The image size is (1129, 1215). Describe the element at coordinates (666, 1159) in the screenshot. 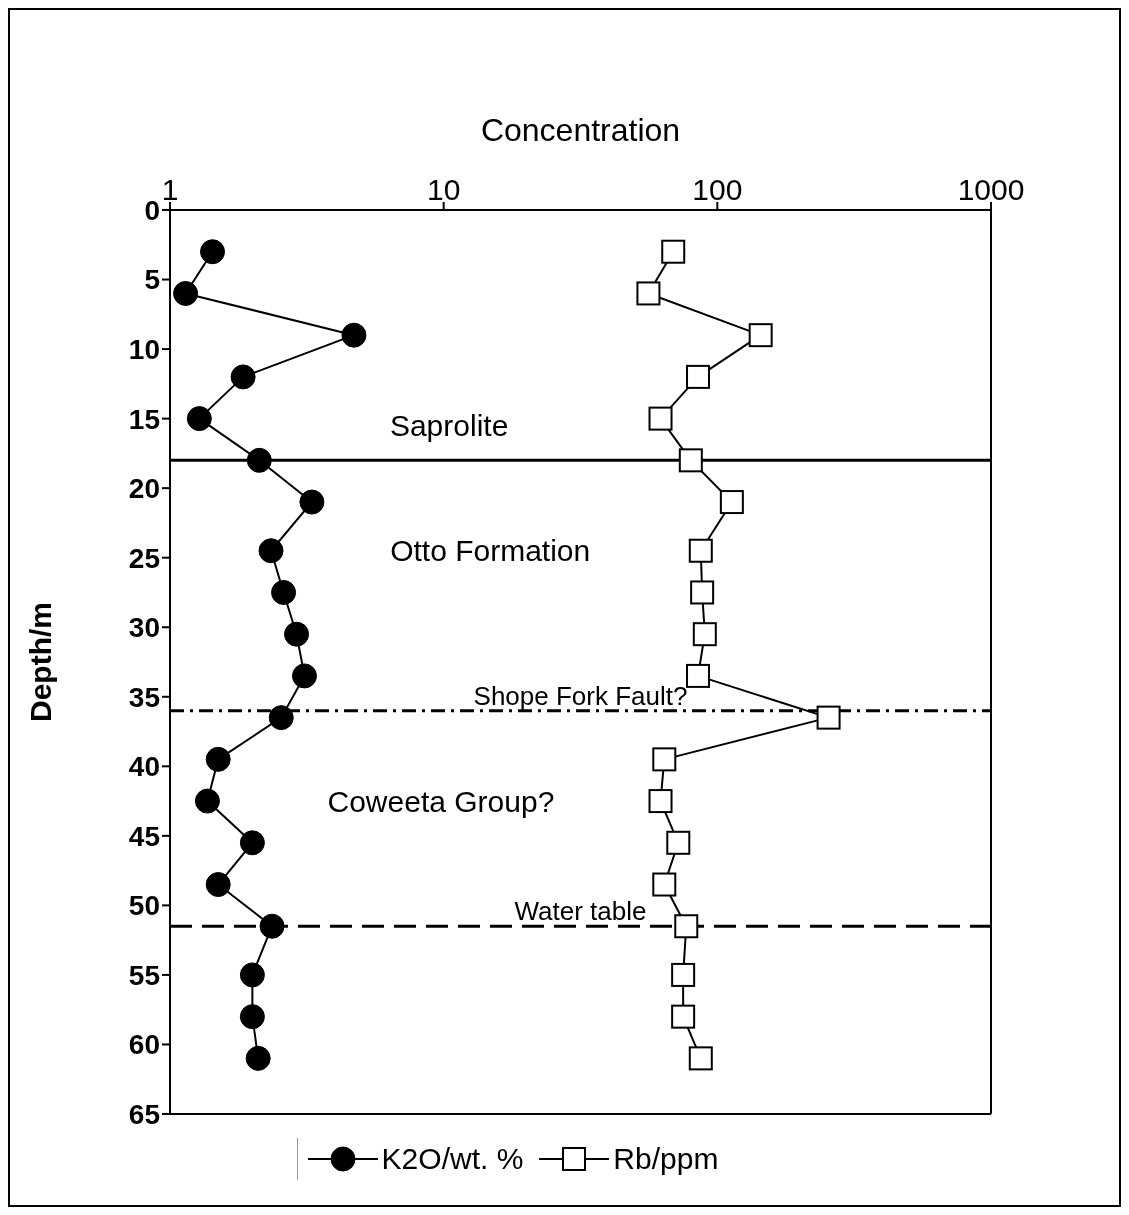

I see `legend-label: Rb/ppm` at that location.